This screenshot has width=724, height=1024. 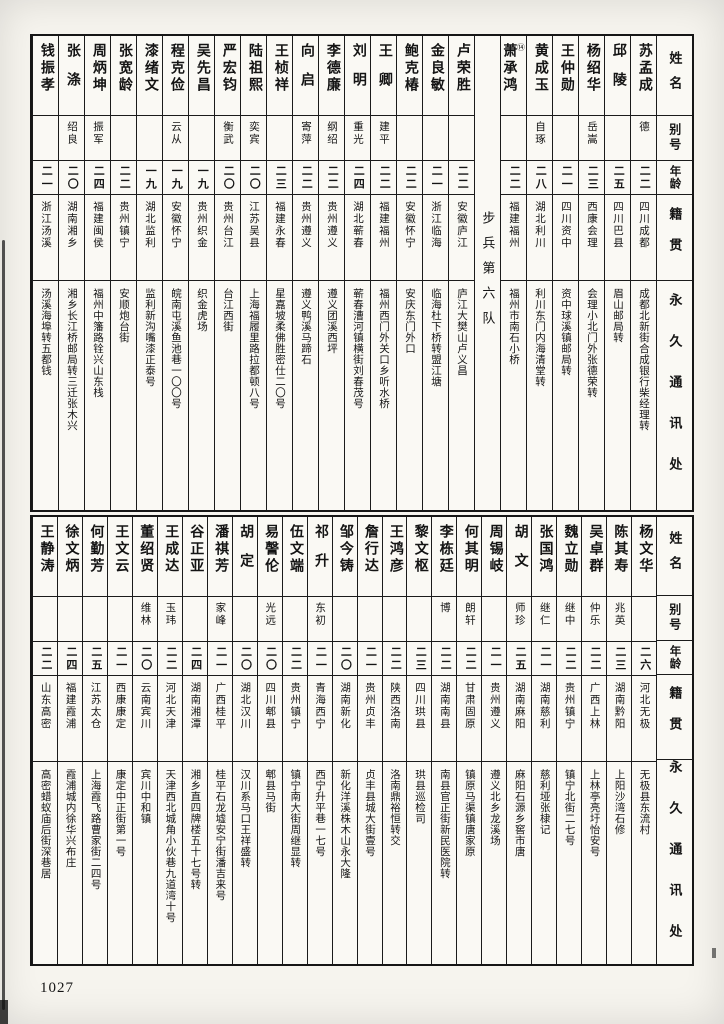 What do you see at coordinates (46, 178) in the screenshot?
I see `person-age: 二一` at bounding box center [46, 178].